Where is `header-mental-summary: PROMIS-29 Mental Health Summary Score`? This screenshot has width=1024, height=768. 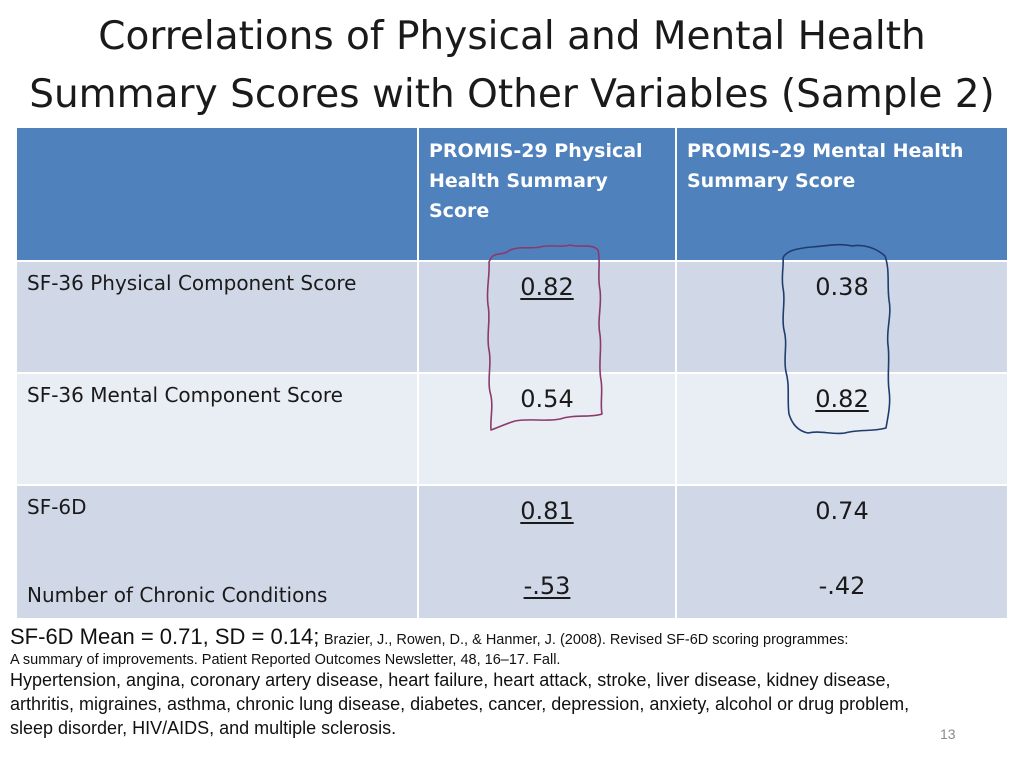
header-mental-summary: PROMIS-29 Mental Health Summary Score is located at coordinates (842, 194).